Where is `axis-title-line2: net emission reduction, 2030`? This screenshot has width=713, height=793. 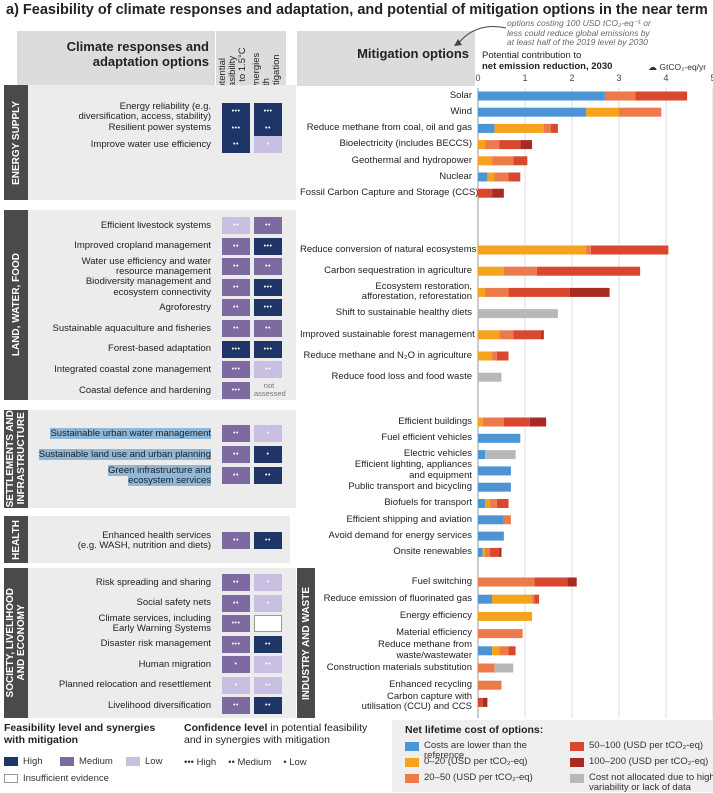
axis-title-line2: net emission reduction, 2030 is located at coordinates (547, 66).